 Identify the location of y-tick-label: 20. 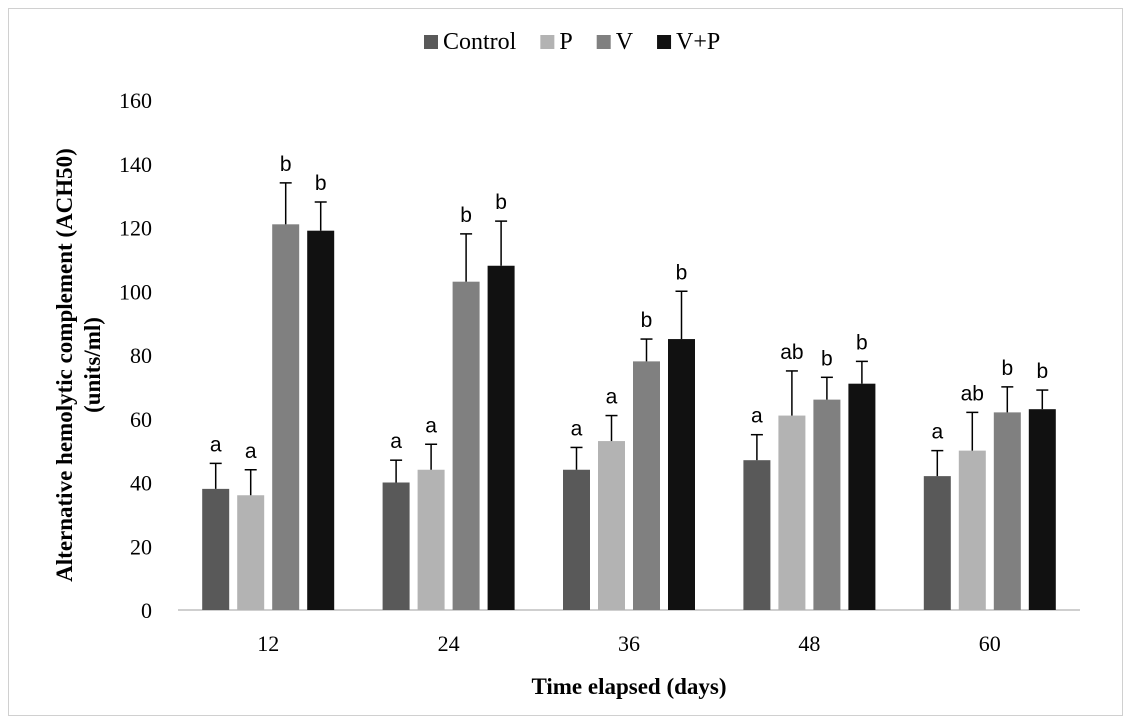
(141, 546).